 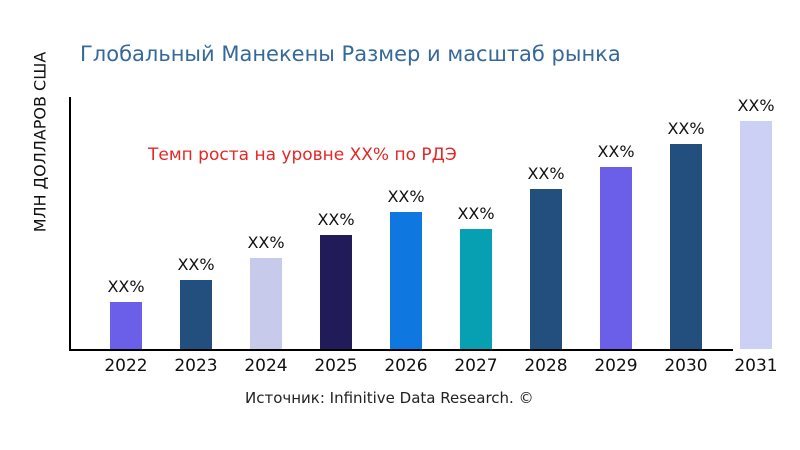 I want to click on bar-2026, so click(x=406, y=280).